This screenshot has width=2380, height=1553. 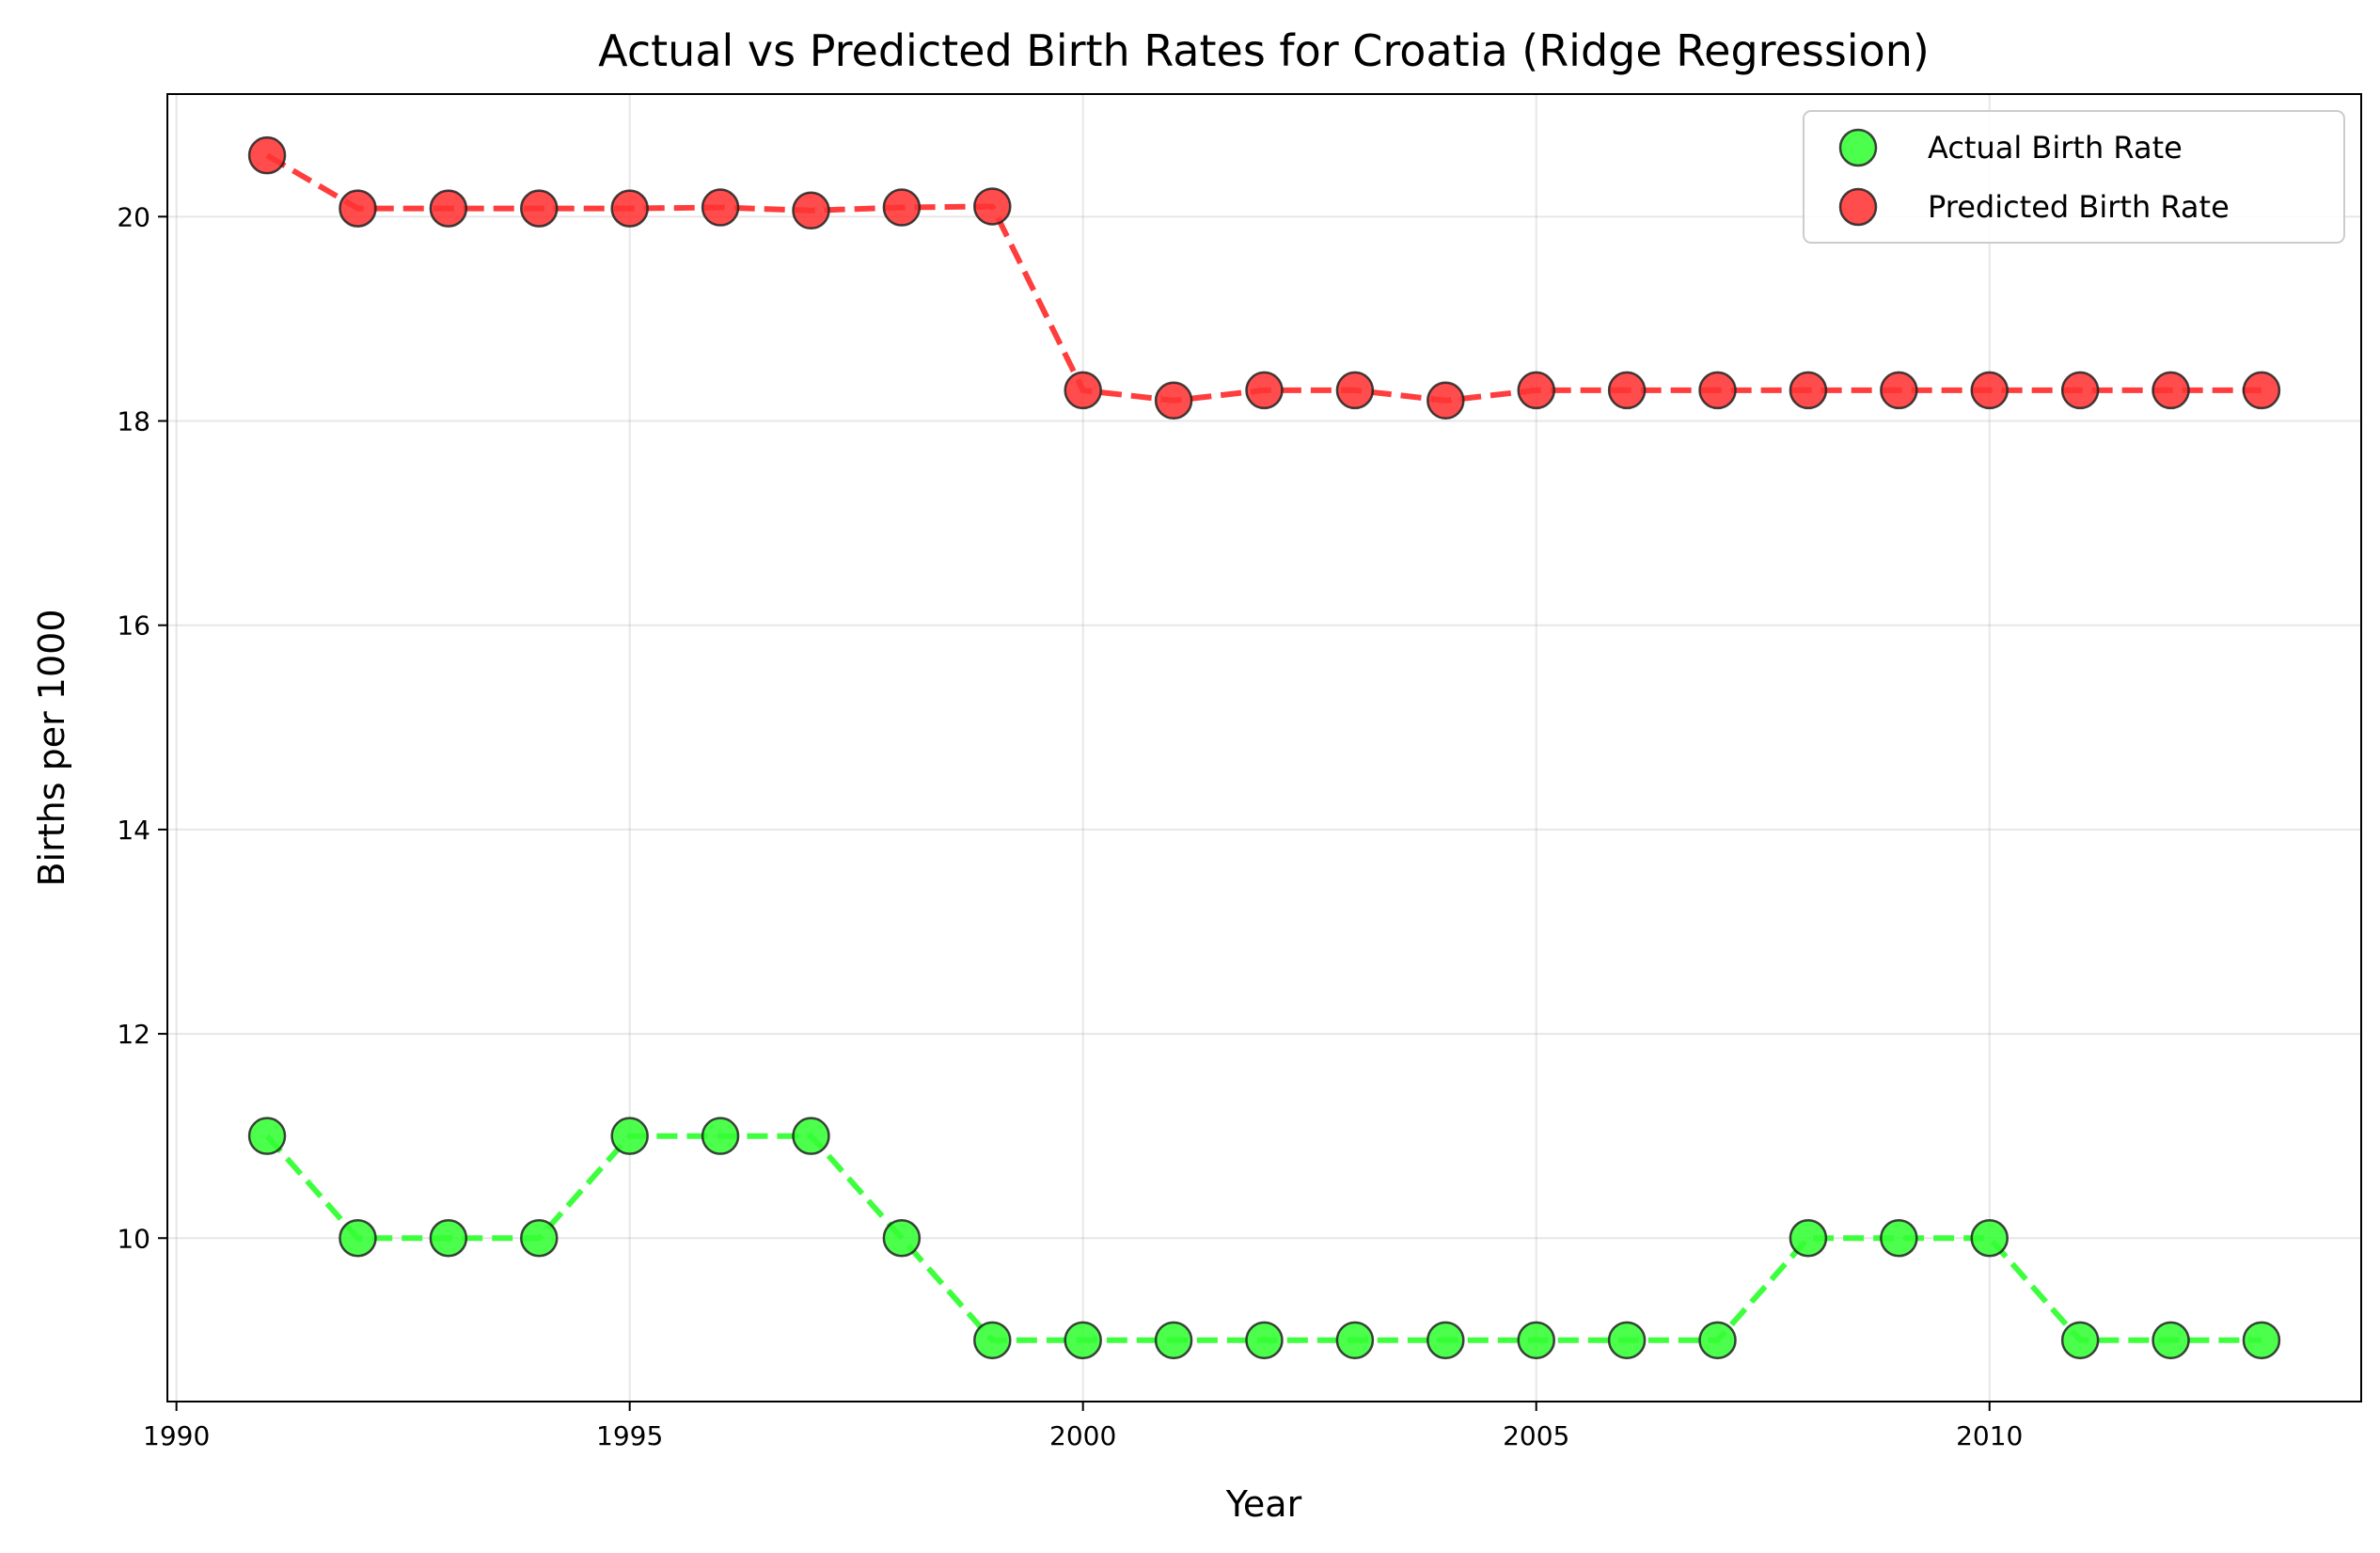 What do you see at coordinates (133, 830) in the screenshot?
I see `y-tick-label: 14` at bounding box center [133, 830].